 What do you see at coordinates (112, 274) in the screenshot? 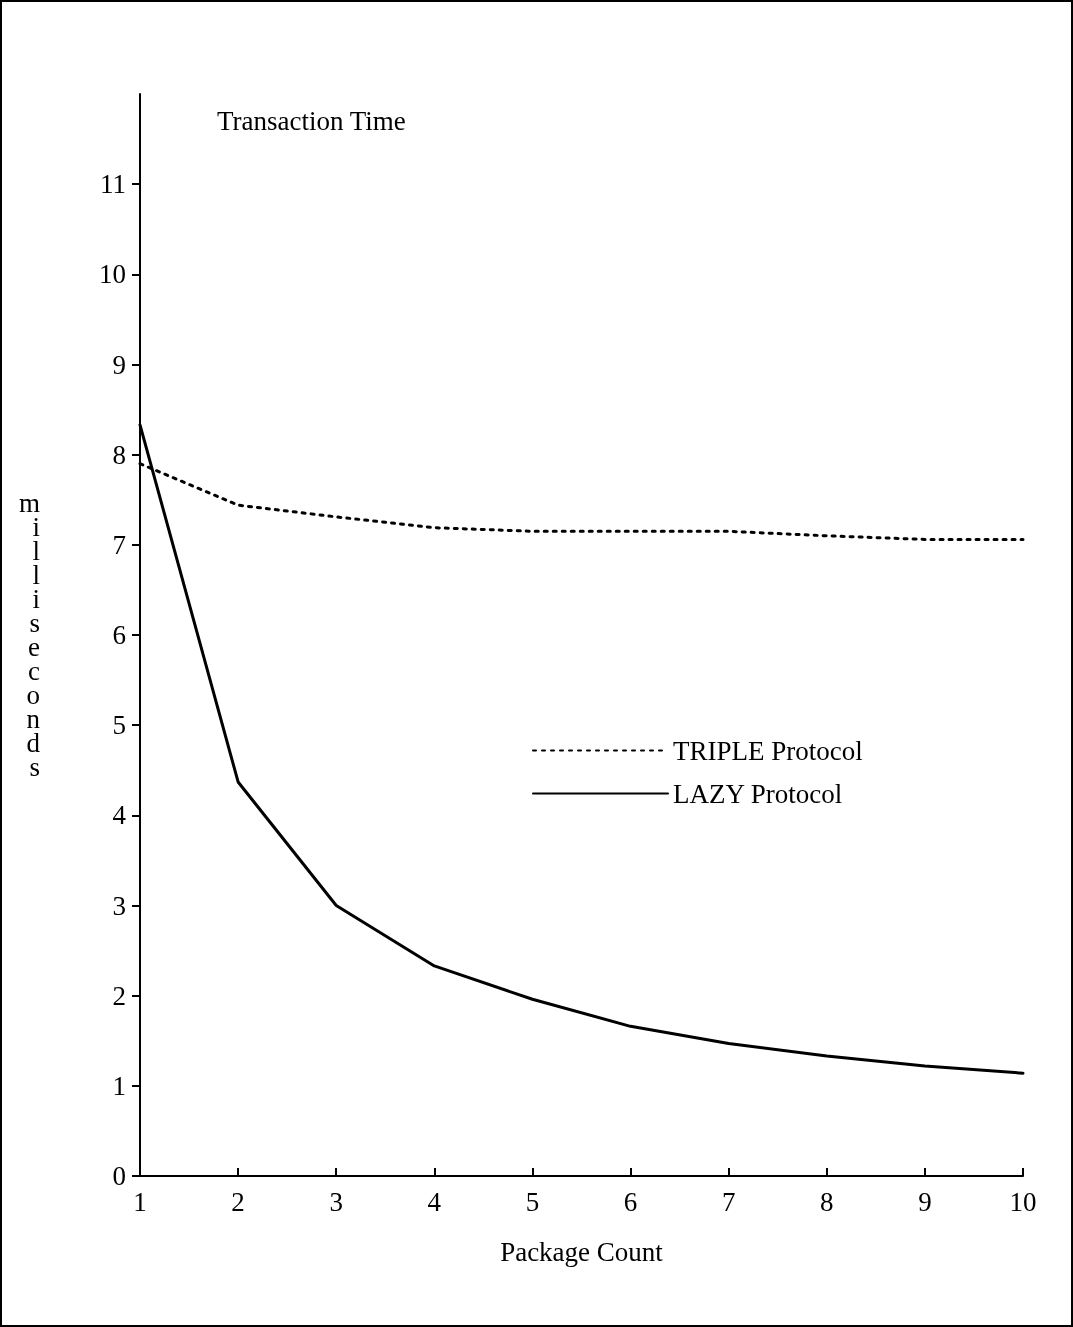
I see `y-tick-label: 10` at bounding box center [112, 274].